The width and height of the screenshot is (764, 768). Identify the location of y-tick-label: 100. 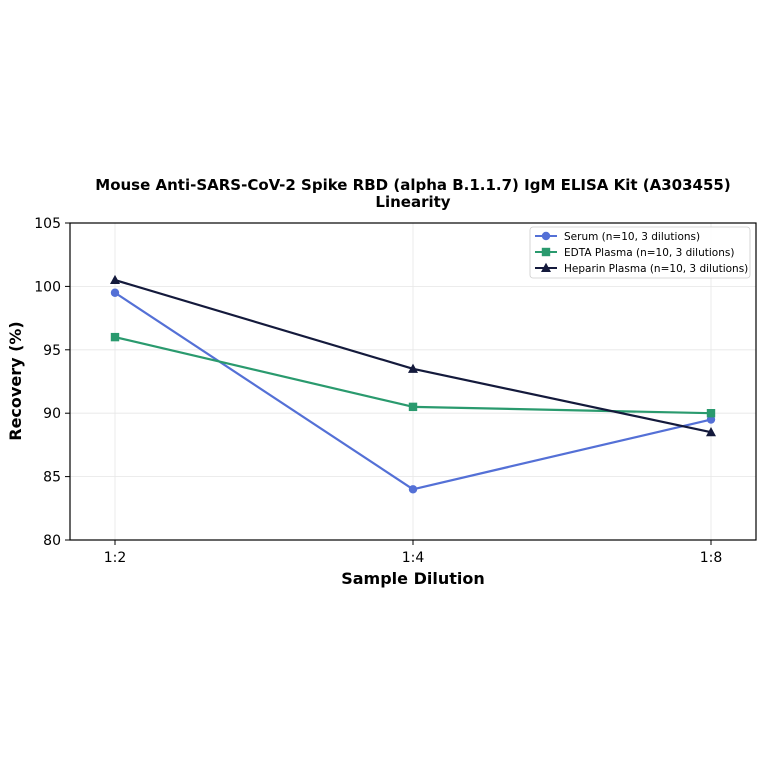
(47, 287).